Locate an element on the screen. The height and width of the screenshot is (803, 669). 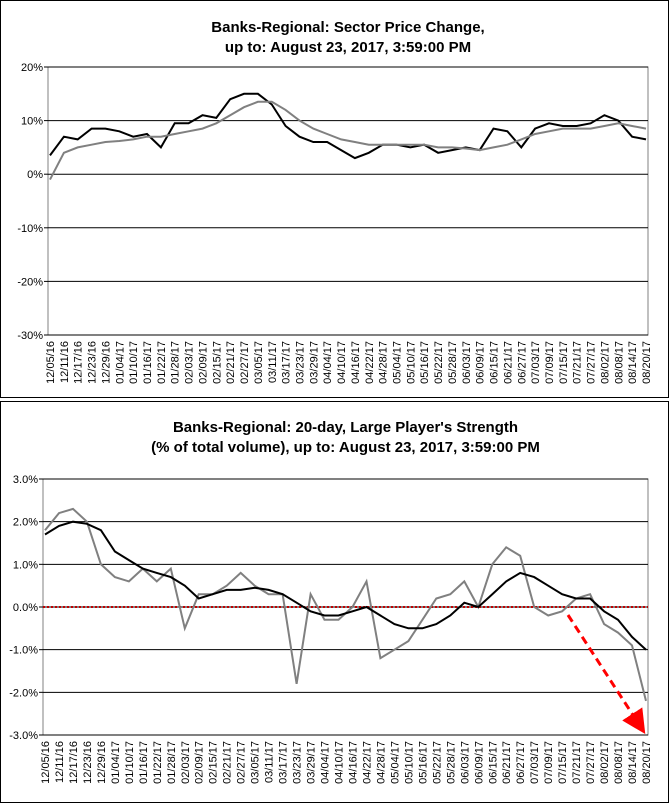
chart-title: Banks-Regional: Sector Price Change, is located at coordinates (347, 27).